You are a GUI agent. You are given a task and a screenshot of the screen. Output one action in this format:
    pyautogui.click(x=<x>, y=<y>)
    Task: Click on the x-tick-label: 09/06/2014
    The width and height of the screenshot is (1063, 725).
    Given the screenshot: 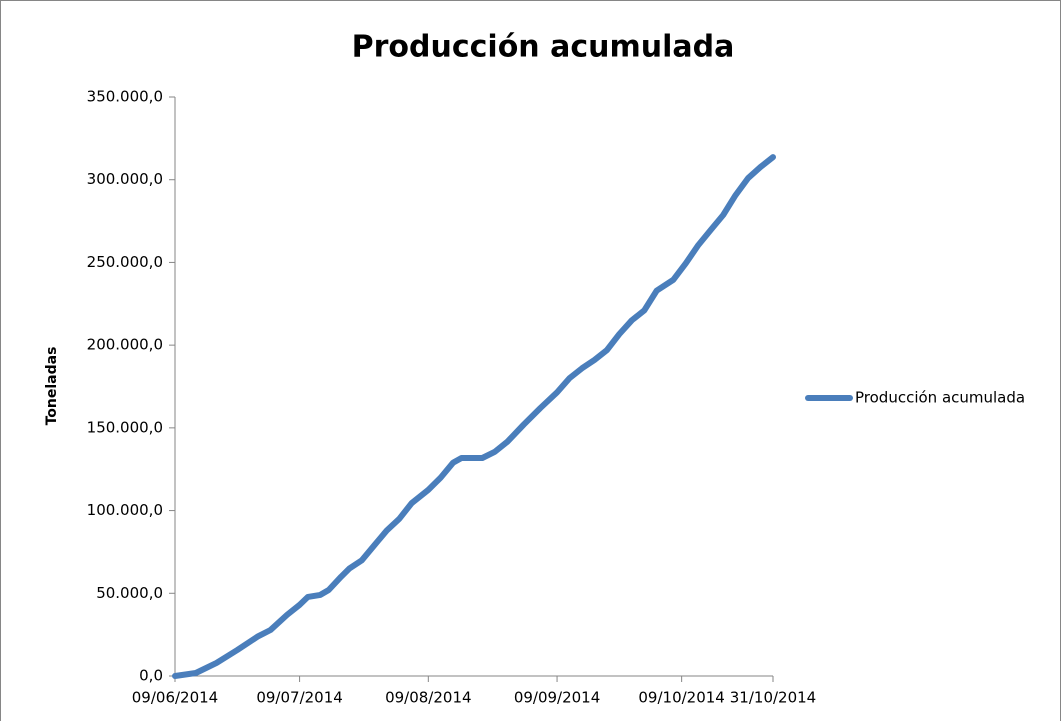 What is the action you would take?
    pyautogui.click(x=175, y=698)
    